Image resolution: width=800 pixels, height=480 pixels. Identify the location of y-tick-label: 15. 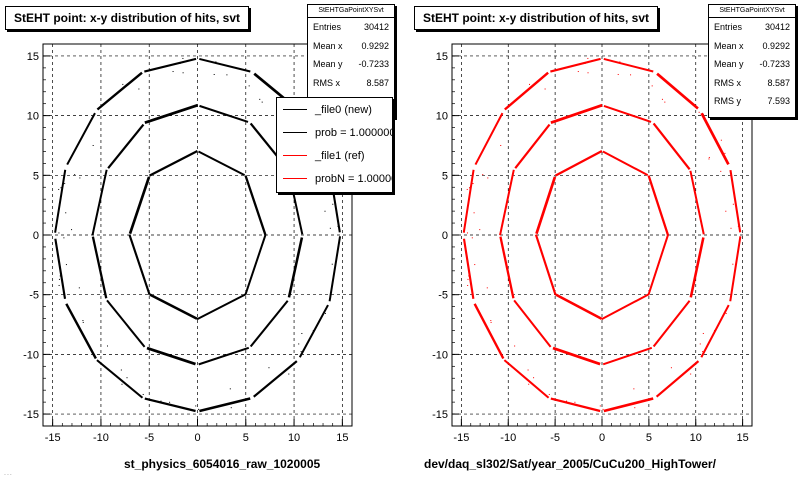
(33, 57).